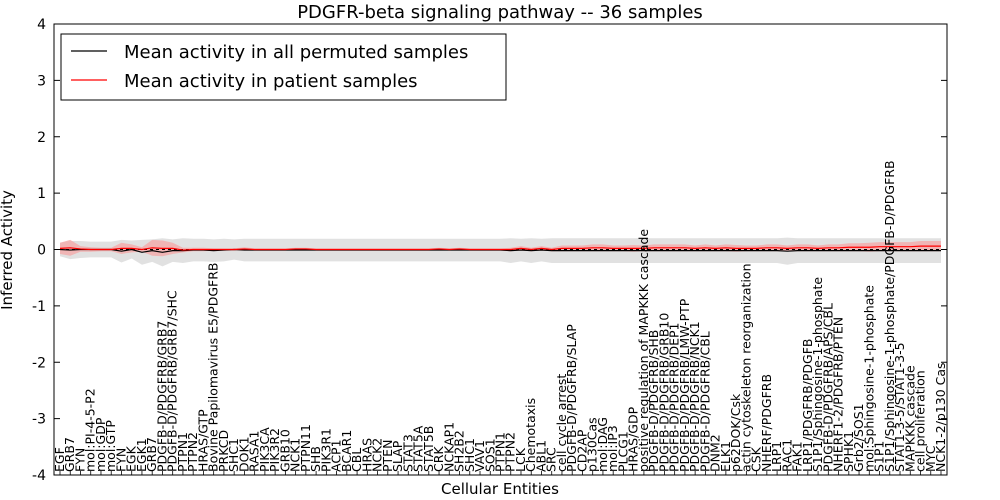 This screenshot has width=1000, height=500. Describe the element at coordinates (653, 401) in the screenshot. I see `category-label: PDGFB-D/PDGFRB/SHB` at that location.